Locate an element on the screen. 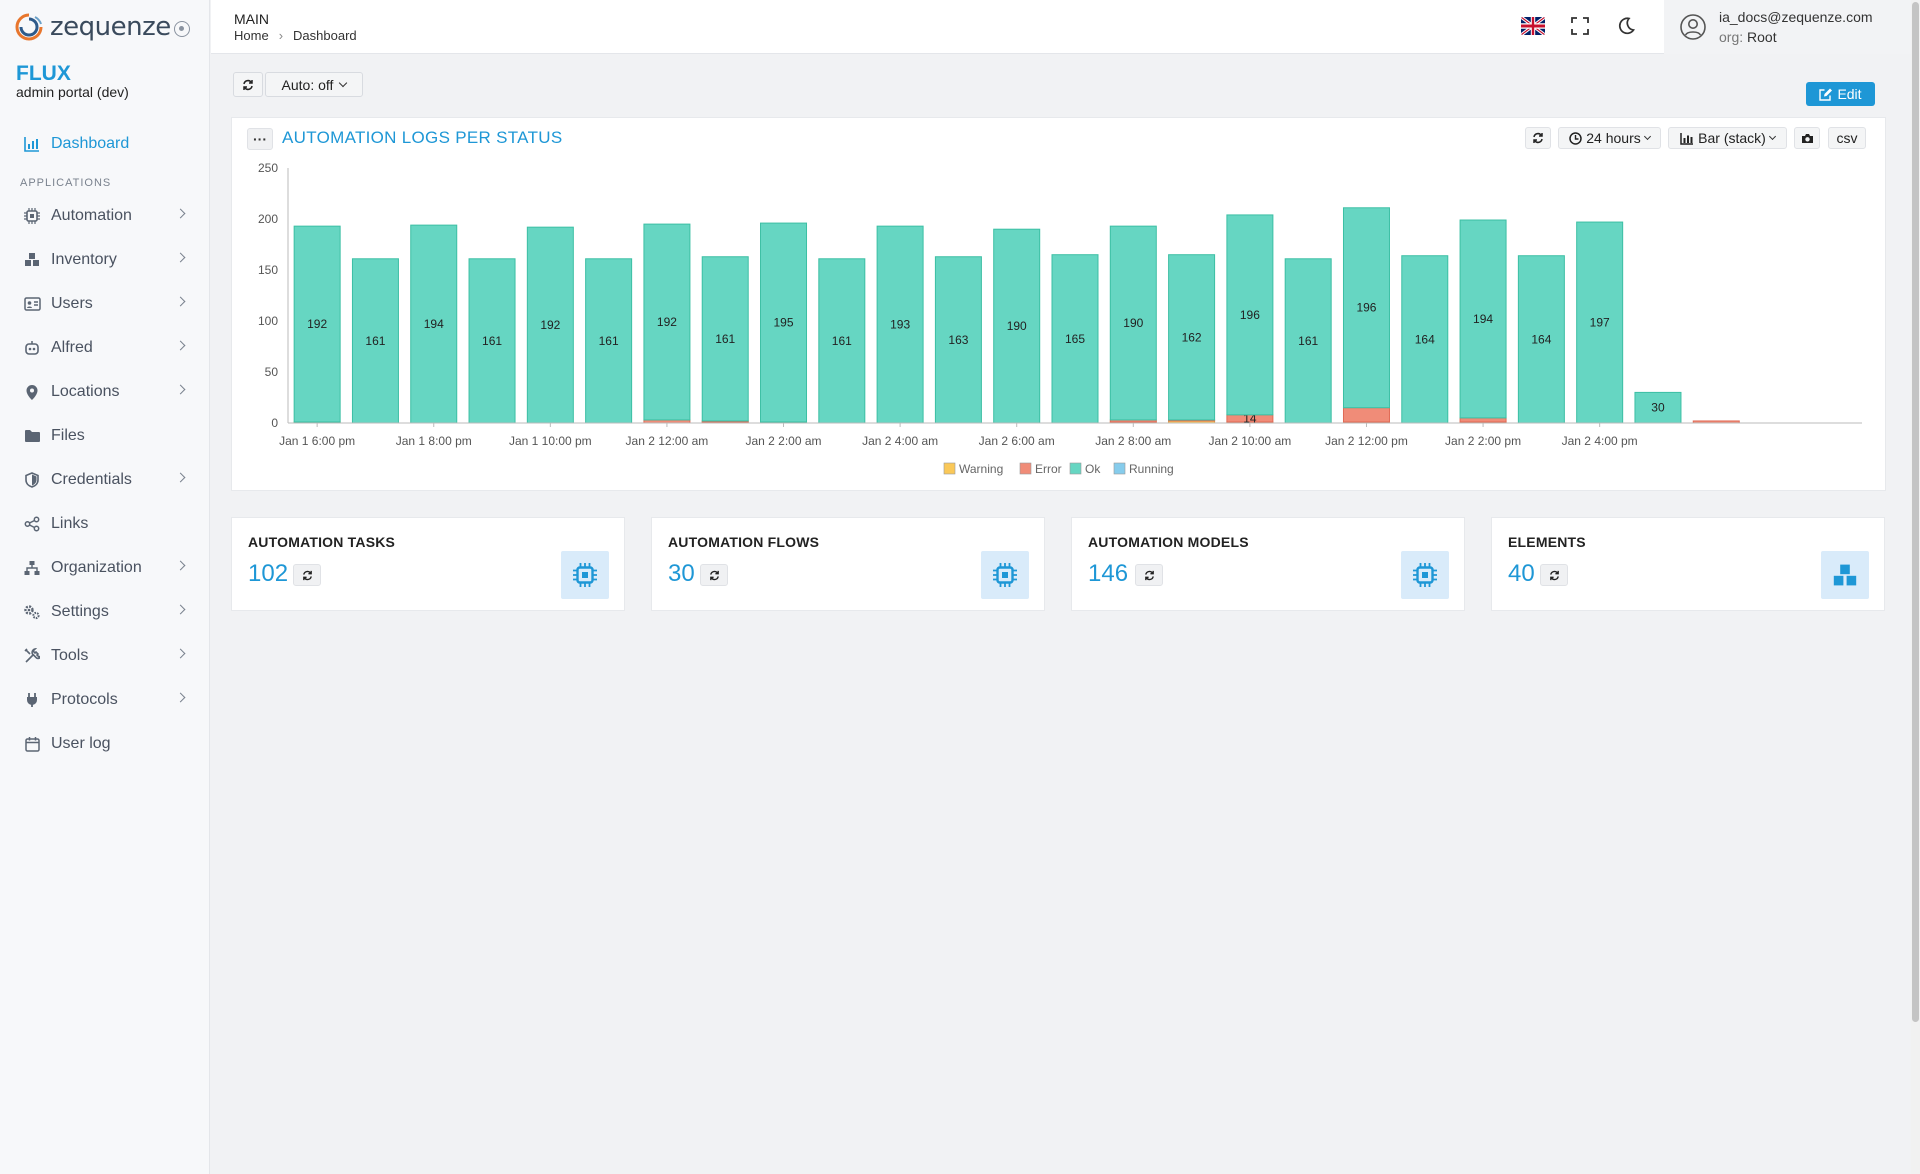  fullscreen-icon is located at coordinates (1580, 26).